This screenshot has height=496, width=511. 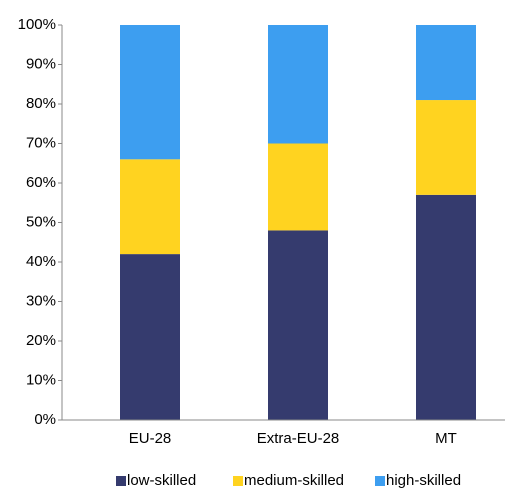 What do you see at coordinates (41, 142) in the screenshot?
I see `y-tick-label: 70%` at bounding box center [41, 142].